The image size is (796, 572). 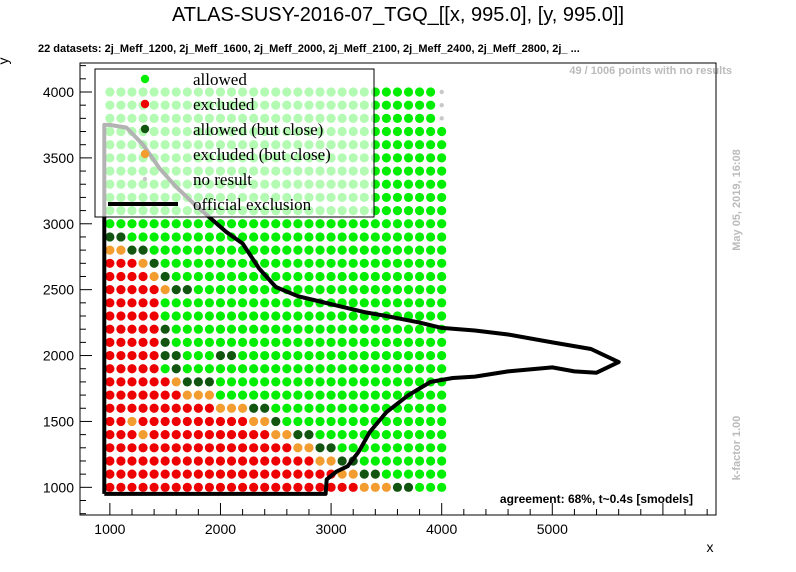 What do you see at coordinates (596, 499) in the screenshot?
I see `agreement-label: agreement: 68%, t~0.4s [smodels]` at bounding box center [596, 499].